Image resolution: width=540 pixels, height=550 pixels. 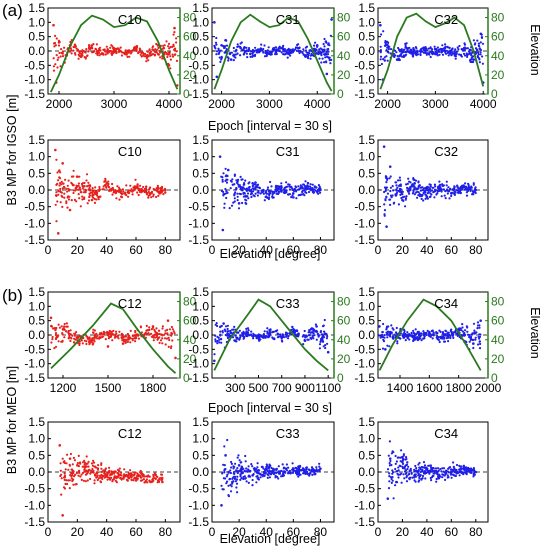 I want to click on chart-title: C12, so click(x=130, y=433).